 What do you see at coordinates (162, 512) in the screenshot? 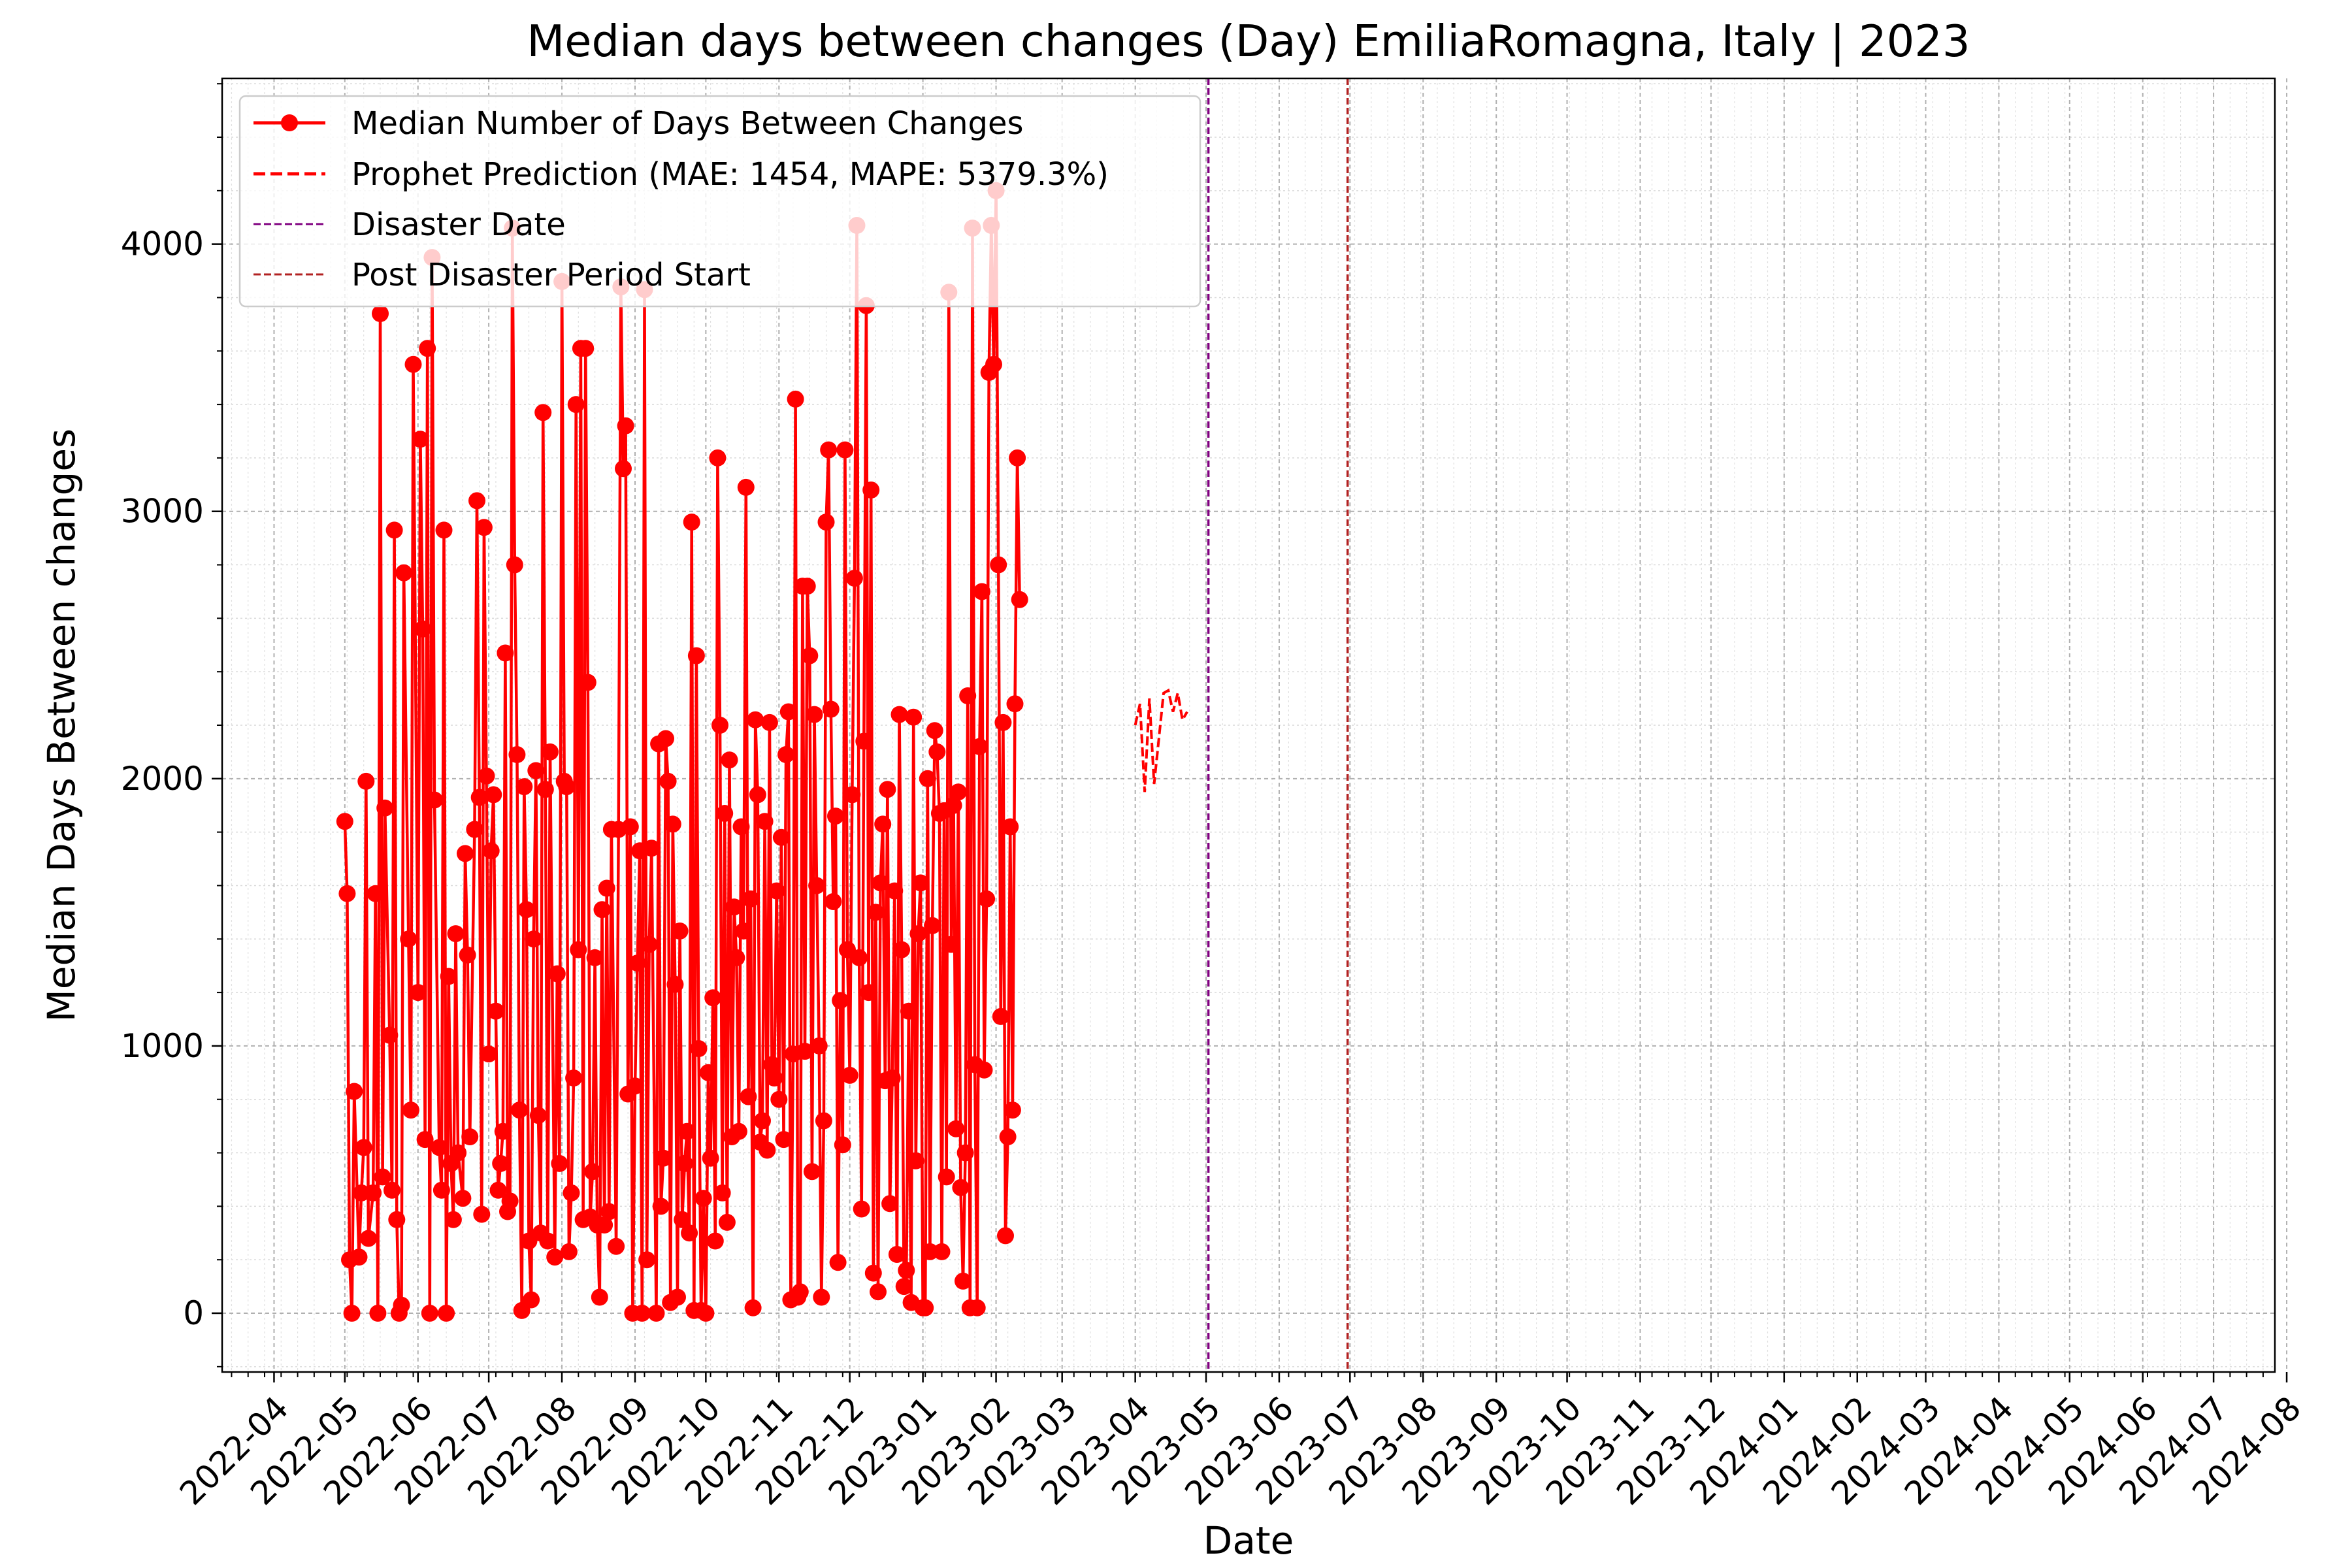
I see `y-tick-label: 3000` at bounding box center [162, 512].